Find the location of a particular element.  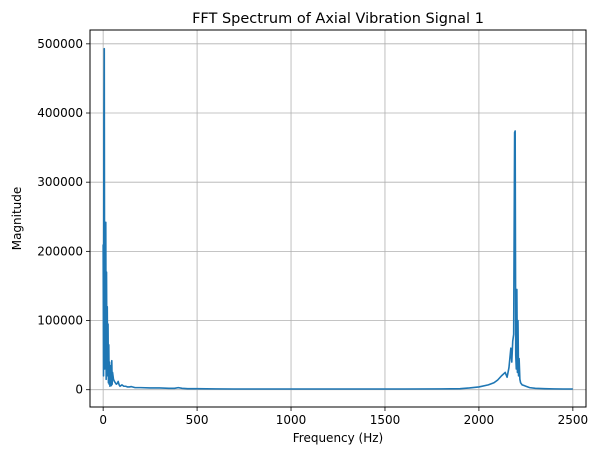

y-tick-label: 0 is located at coordinates (79, 390).